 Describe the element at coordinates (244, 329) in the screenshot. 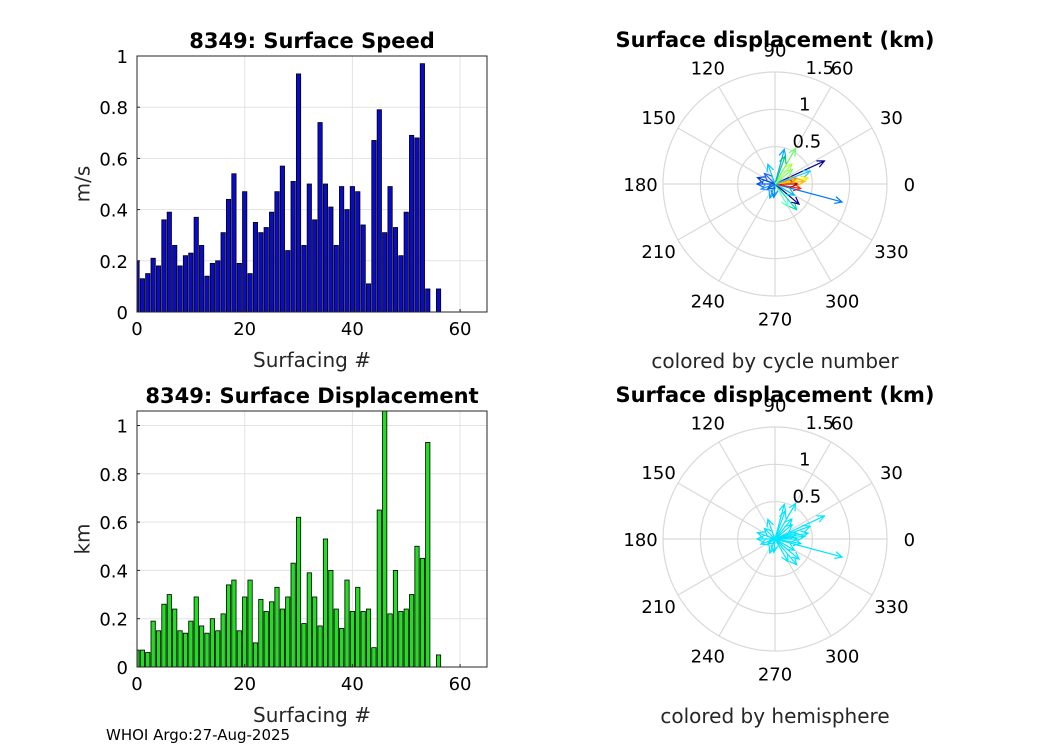

I see `x-tick-label: 20` at that location.